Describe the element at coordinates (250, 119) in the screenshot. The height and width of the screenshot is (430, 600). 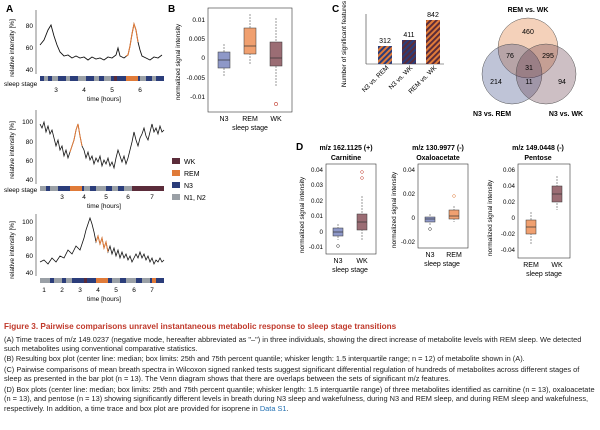
I see `panel-b-category: REM` at that location.